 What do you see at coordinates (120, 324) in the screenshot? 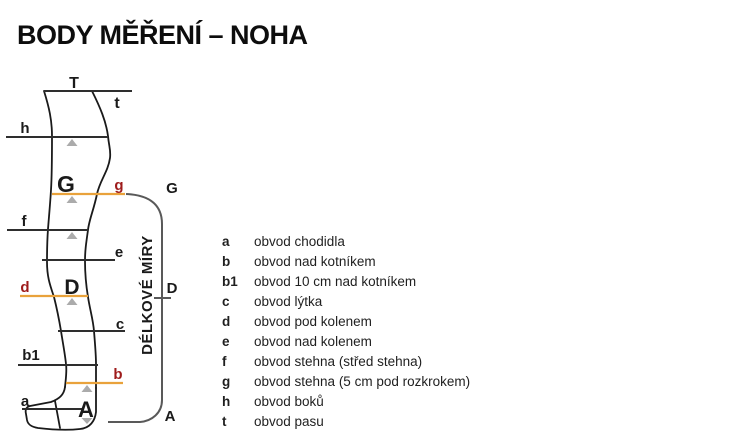
I see `label-c: c` at bounding box center [120, 324].